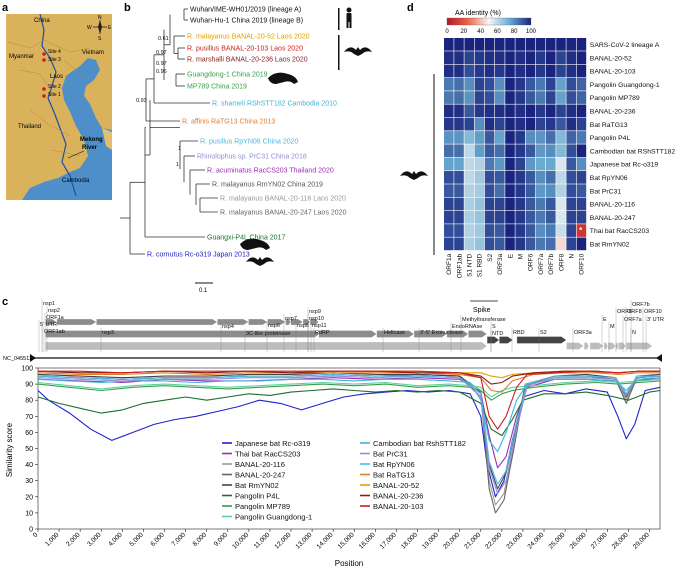 The height and width of the screenshot is (570, 685). What do you see at coordinates (613, 72) in the screenshot?
I see `heatmap-row-label: BANAL-20-103` at bounding box center [613, 72].